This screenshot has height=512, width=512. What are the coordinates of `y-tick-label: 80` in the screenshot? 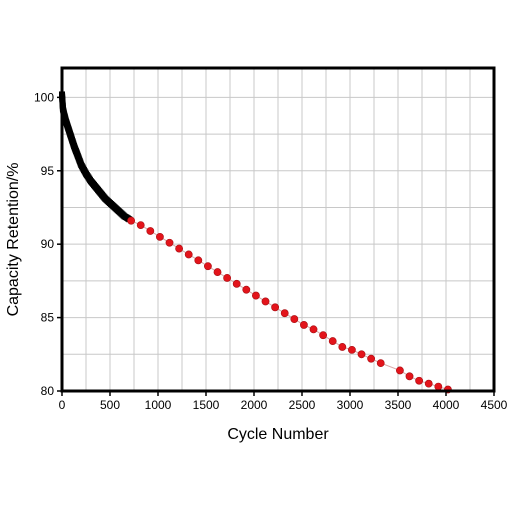 It's located at (48, 391).